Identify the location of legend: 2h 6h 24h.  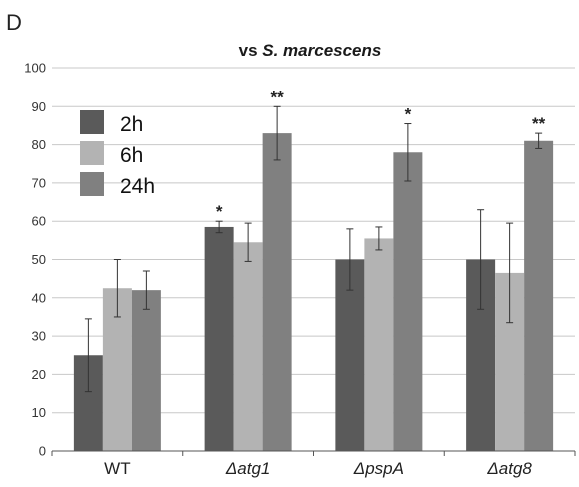
(117, 154).